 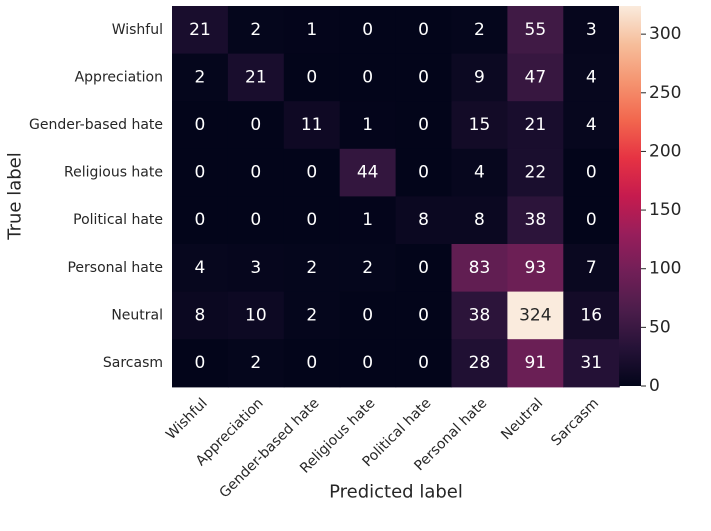 I want to click on y-tick-label: Appreciation, so click(x=119, y=77).